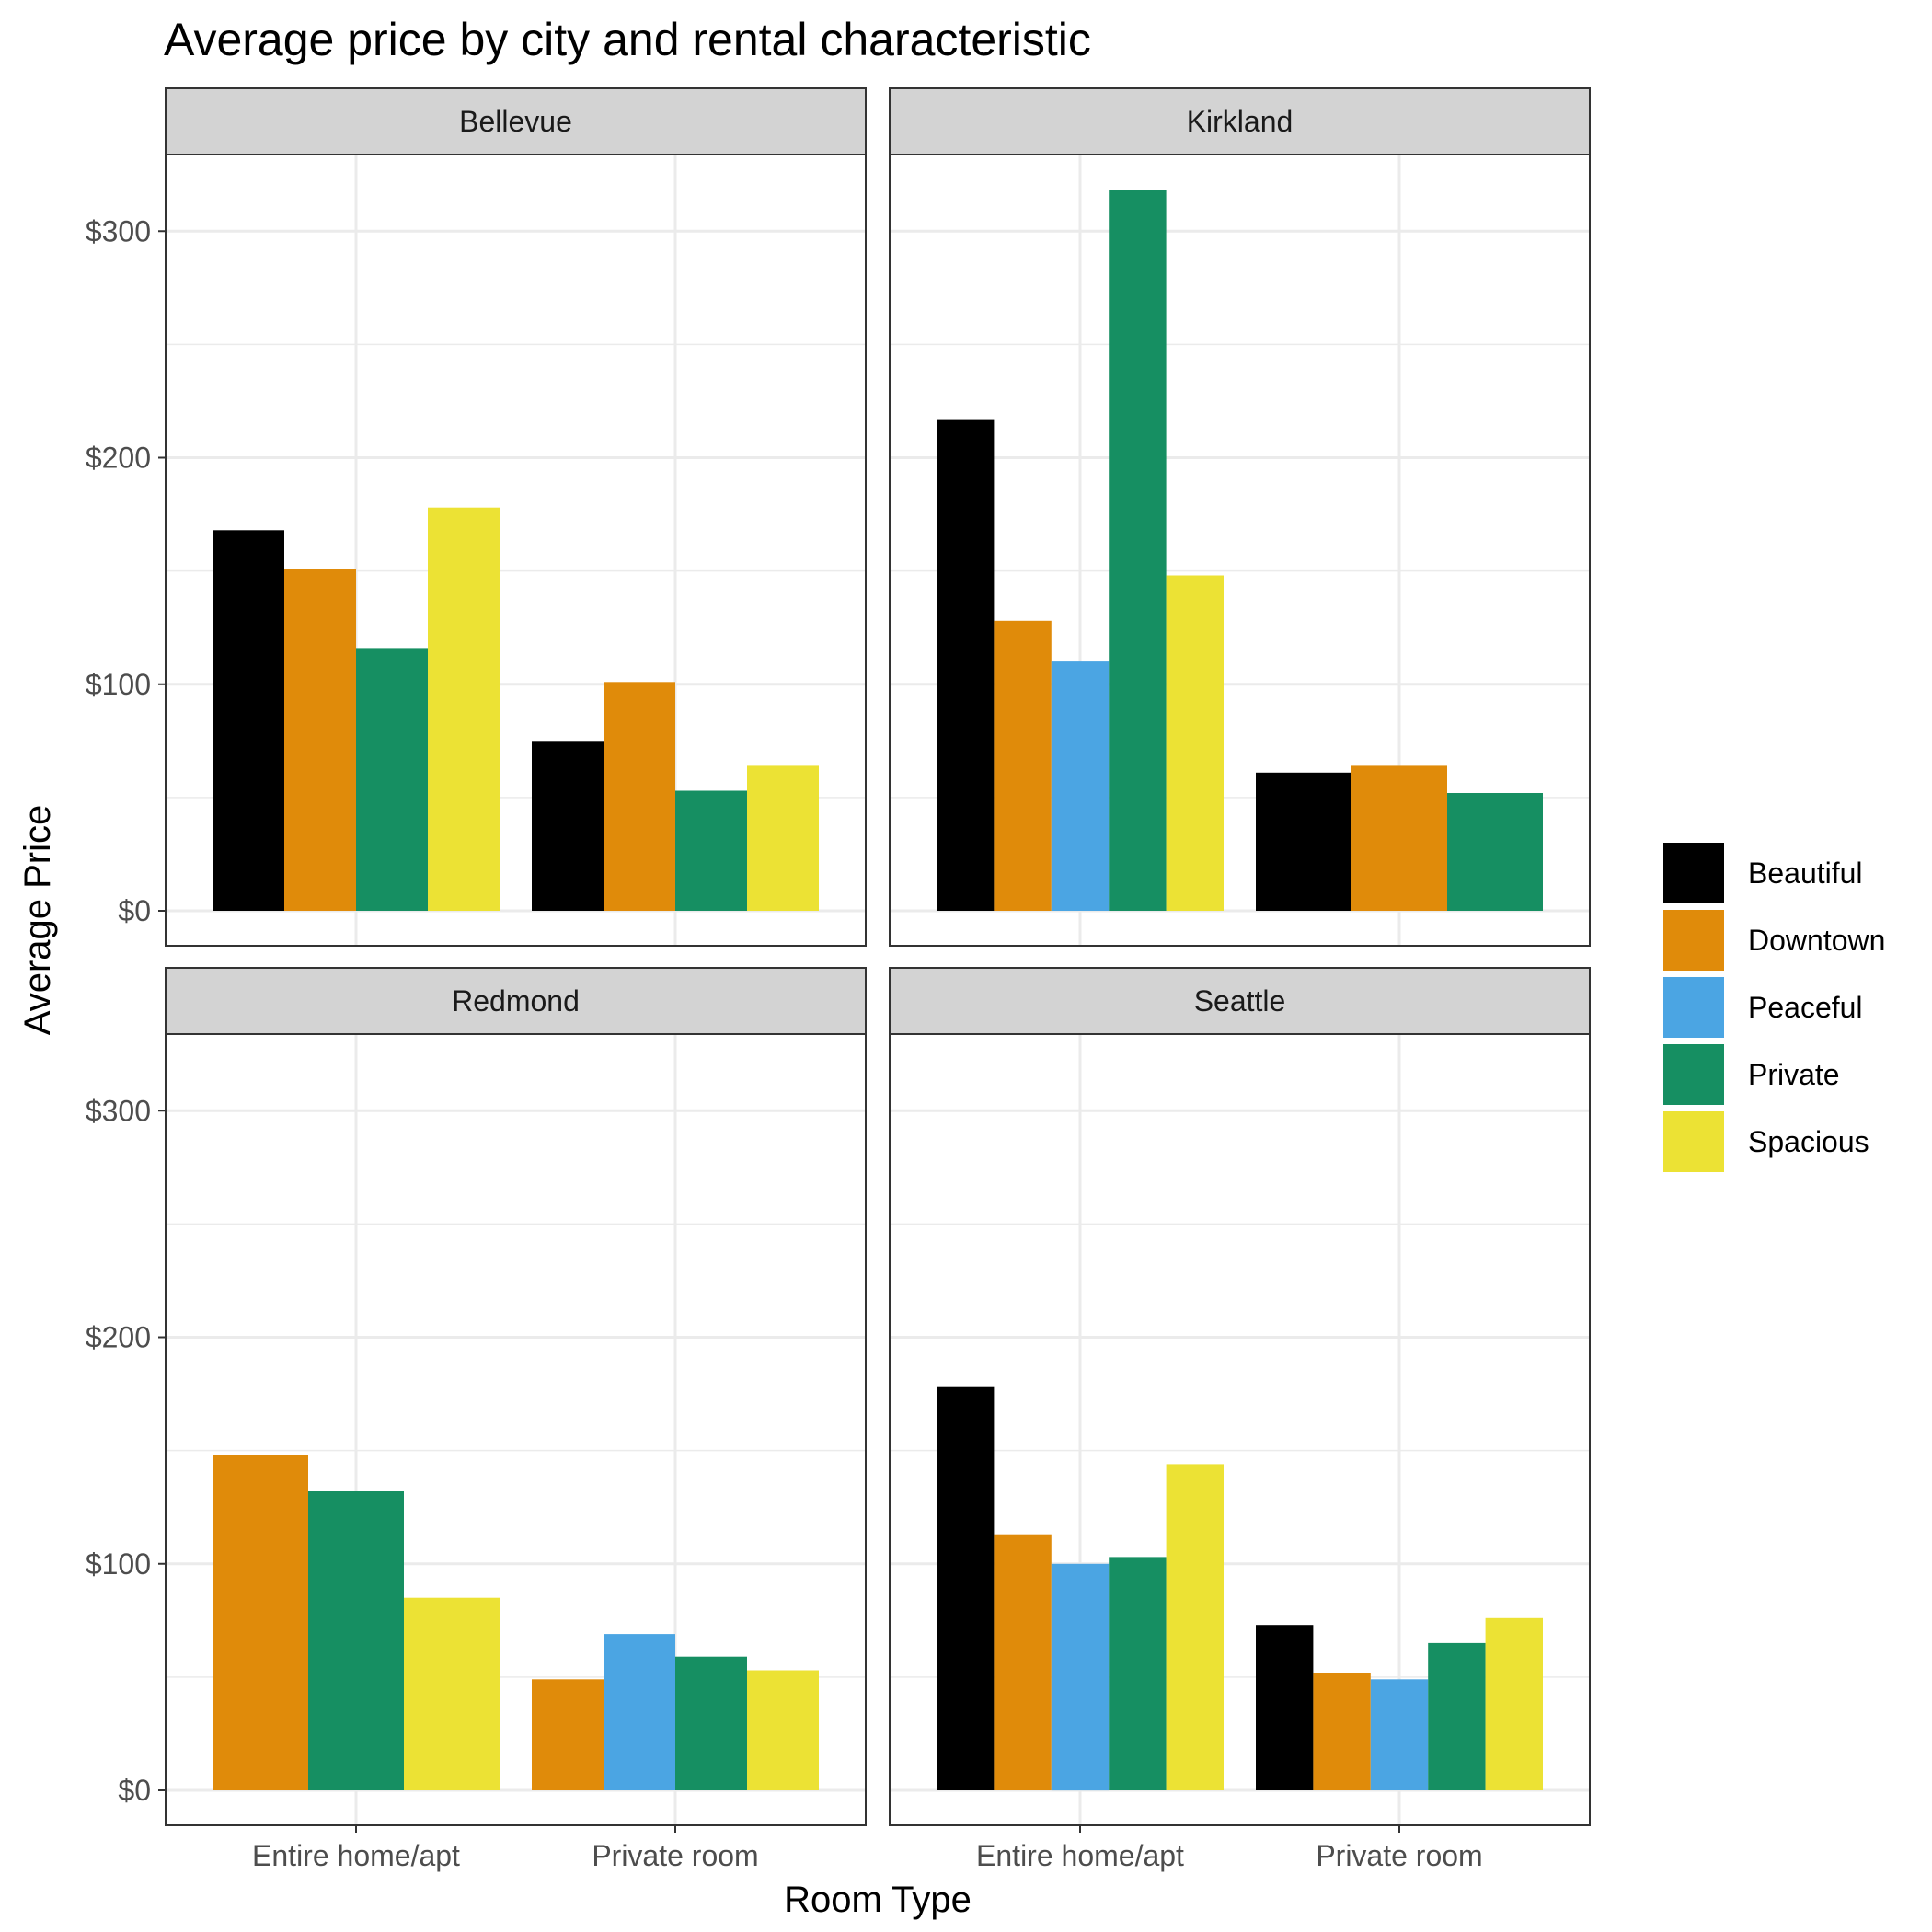 This screenshot has height=1932, width=1932. What do you see at coordinates (356, 1640) in the screenshot?
I see `bar-redmond-entire-home-apt-private` at bounding box center [356, 1640].